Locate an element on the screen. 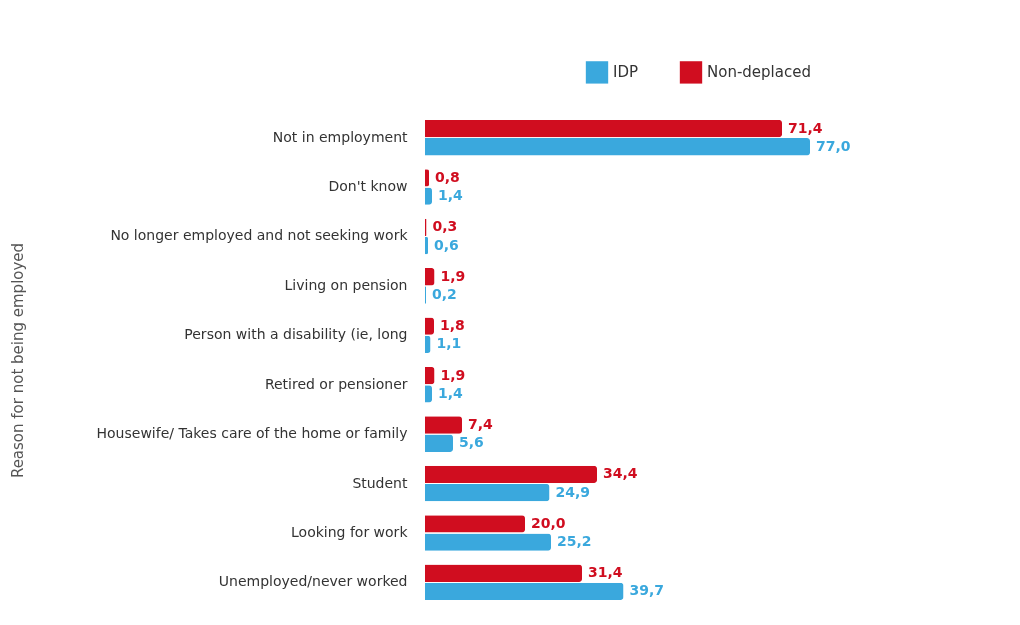  data-label: 1,1 is located at coordinates (449, 343).